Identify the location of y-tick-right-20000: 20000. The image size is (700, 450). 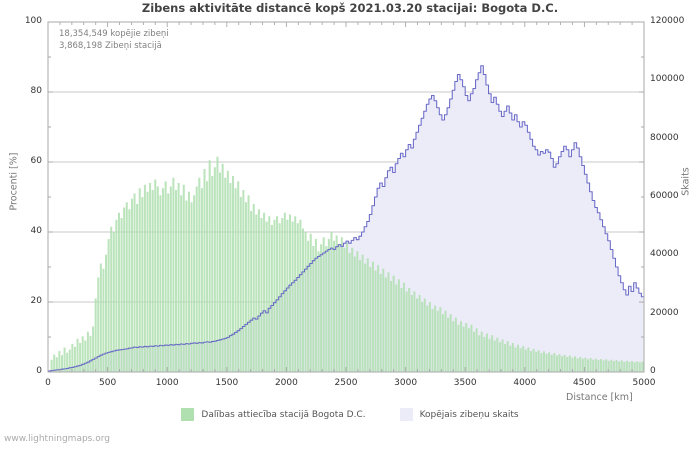
(664, 312).